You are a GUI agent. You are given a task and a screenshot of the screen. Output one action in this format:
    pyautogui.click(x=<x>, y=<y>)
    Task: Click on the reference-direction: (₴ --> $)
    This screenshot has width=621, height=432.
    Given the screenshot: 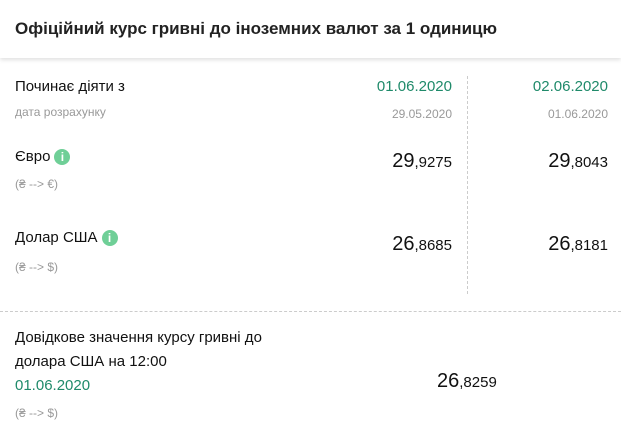 What is the action you would take?
    pyautogui.click(x=37, y=413)
    